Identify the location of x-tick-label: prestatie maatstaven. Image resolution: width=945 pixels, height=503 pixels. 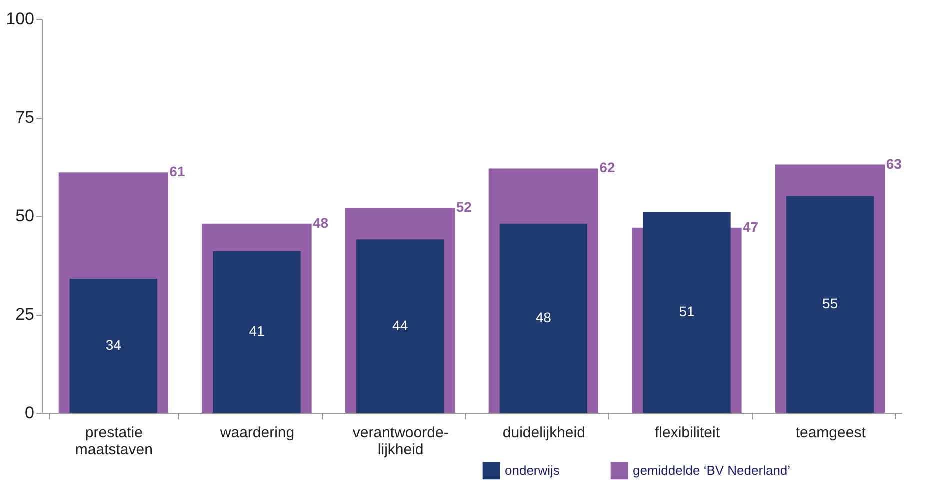
(114, 441).